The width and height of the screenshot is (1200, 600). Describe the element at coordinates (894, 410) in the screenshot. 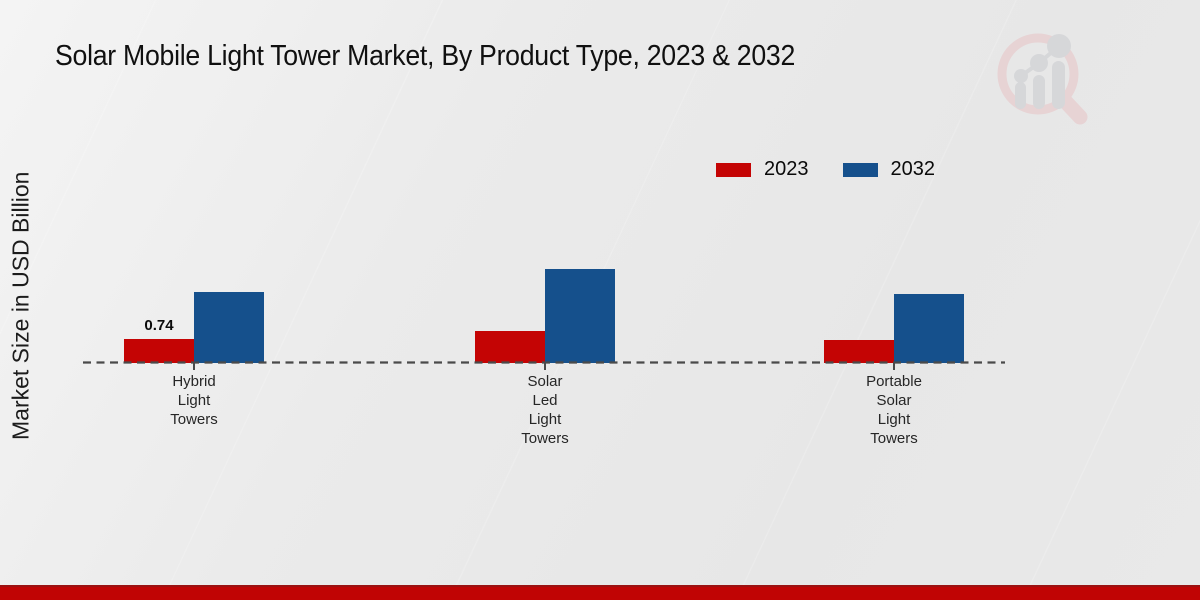

I see `category-label-portable-solar-light-towers: Portable Solar Light Towers` at that location.